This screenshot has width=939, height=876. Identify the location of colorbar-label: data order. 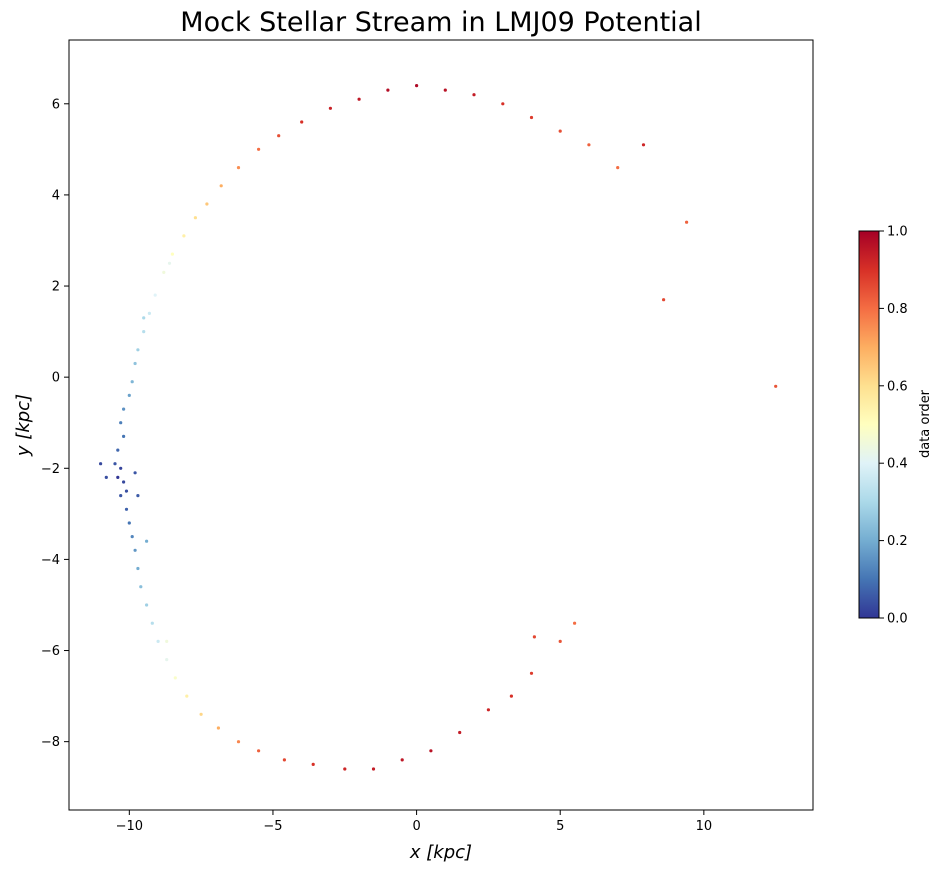
(925, 423).